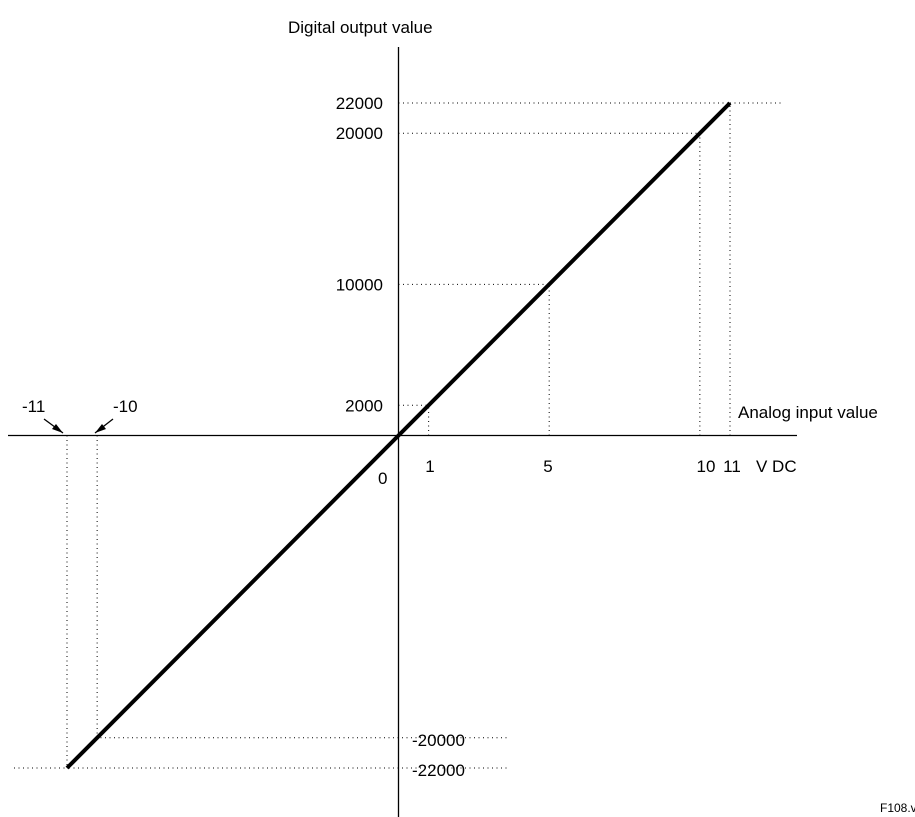 The height and width of the screenshot is (817, 915). I want to click on x-axis-label: Analog input value, so click(808, 412).